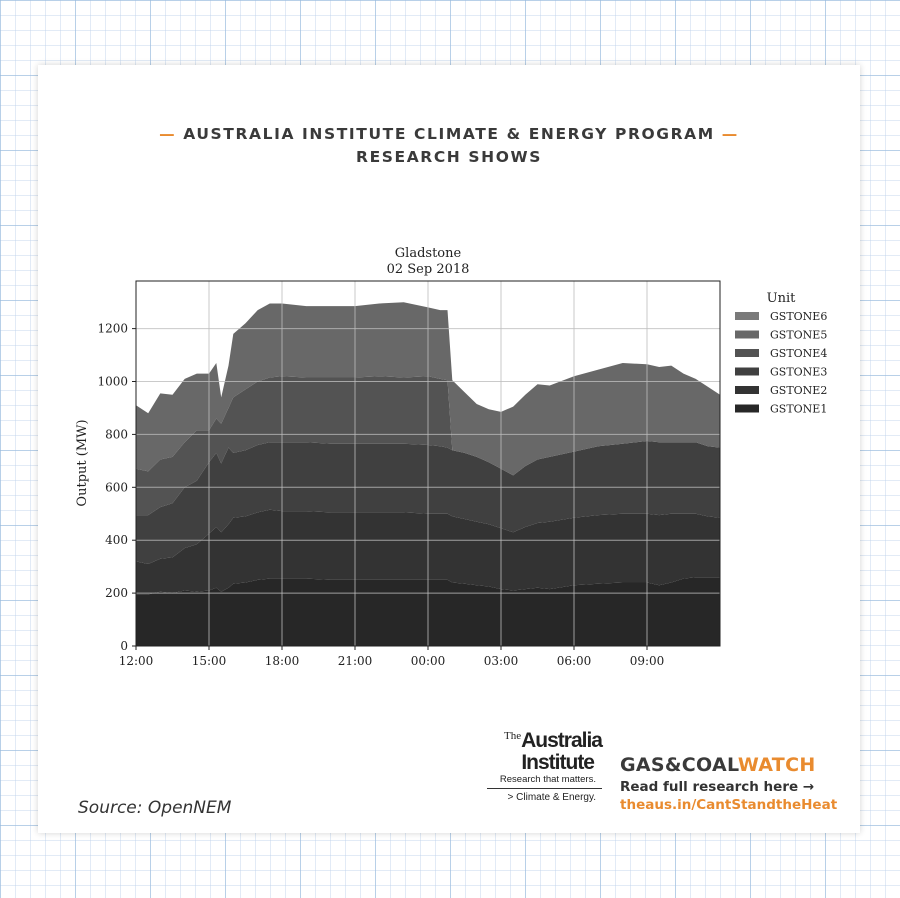 The height and width of the screenshot is (898, 900). Describe the element at coordinates (776, 765) in the screenshot. I see `gcw-brand-b: WATCH` at that location.